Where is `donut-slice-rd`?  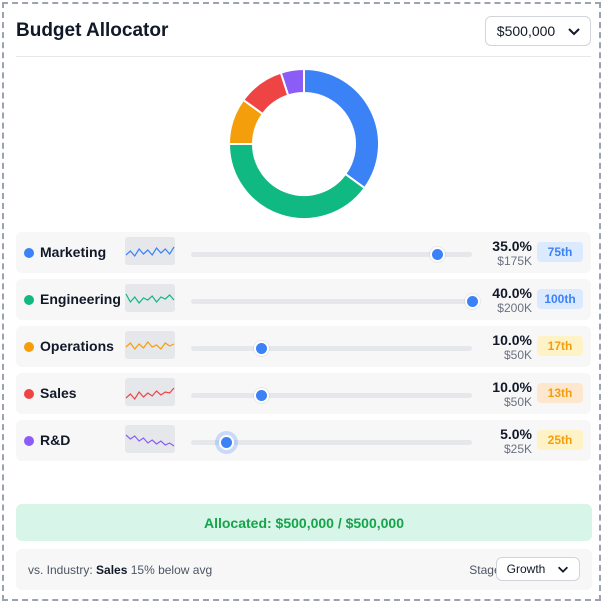 donut-slice-rd is located at coordinates (292, 82).